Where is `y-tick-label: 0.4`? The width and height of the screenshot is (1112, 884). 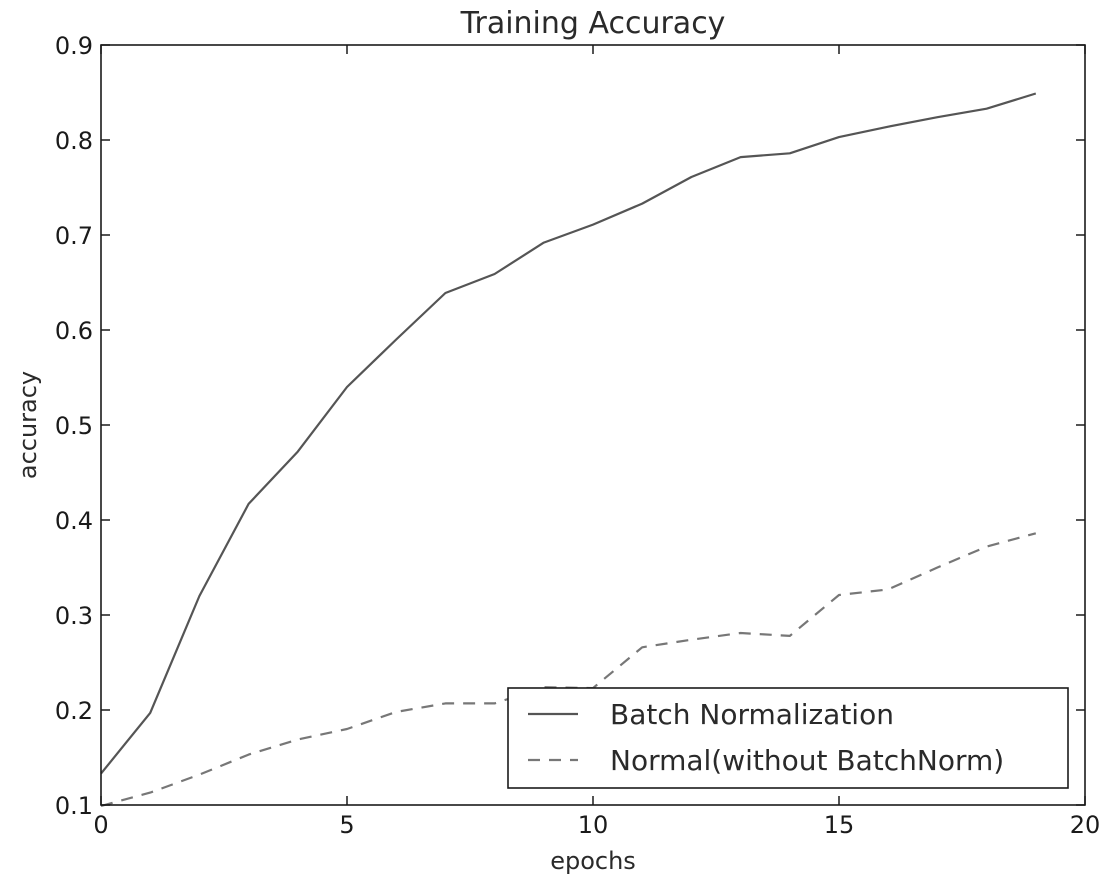 y-tick-label: 0.4 is located at coordinates (74, 521).